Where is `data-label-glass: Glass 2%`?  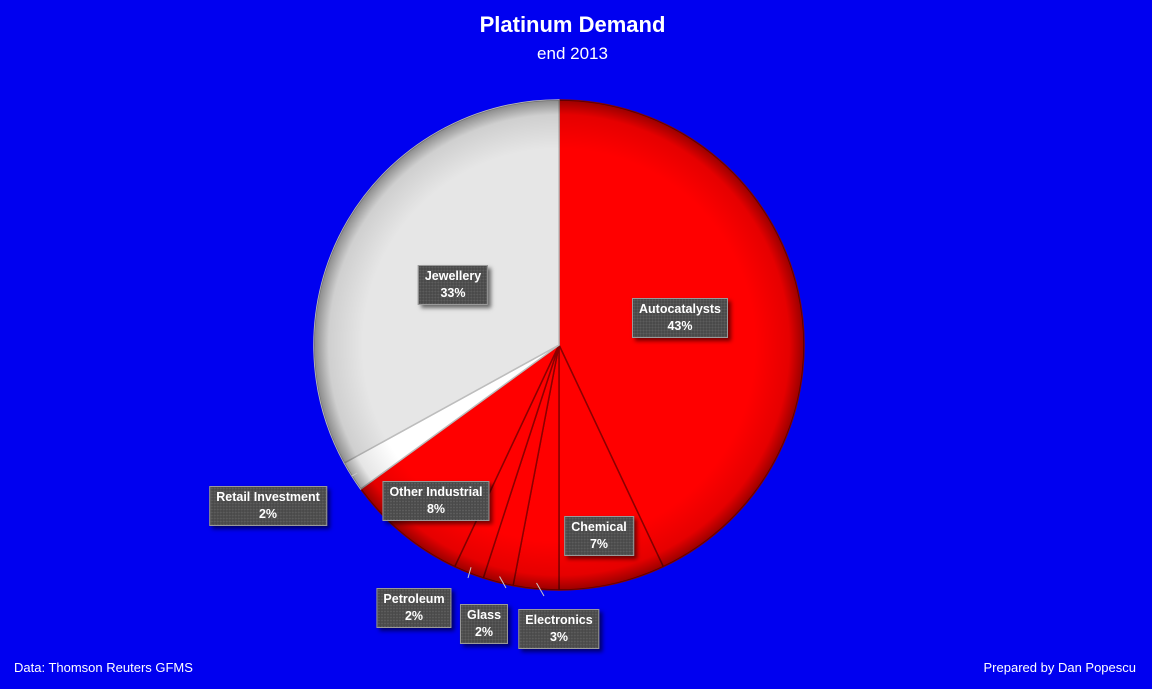 data-label-glass: Glass 2% is located at coordinates (484, 624).